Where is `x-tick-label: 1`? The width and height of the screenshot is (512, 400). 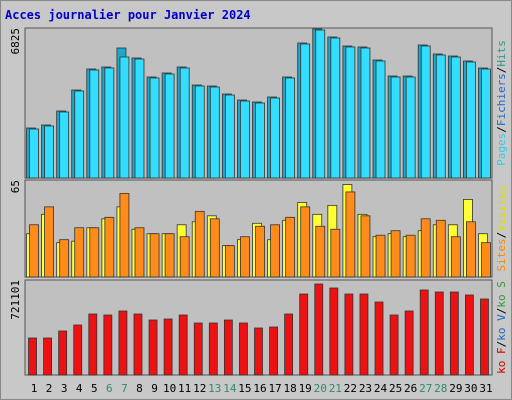 x-tick-label: 1 is located at coordinates (34, 388).